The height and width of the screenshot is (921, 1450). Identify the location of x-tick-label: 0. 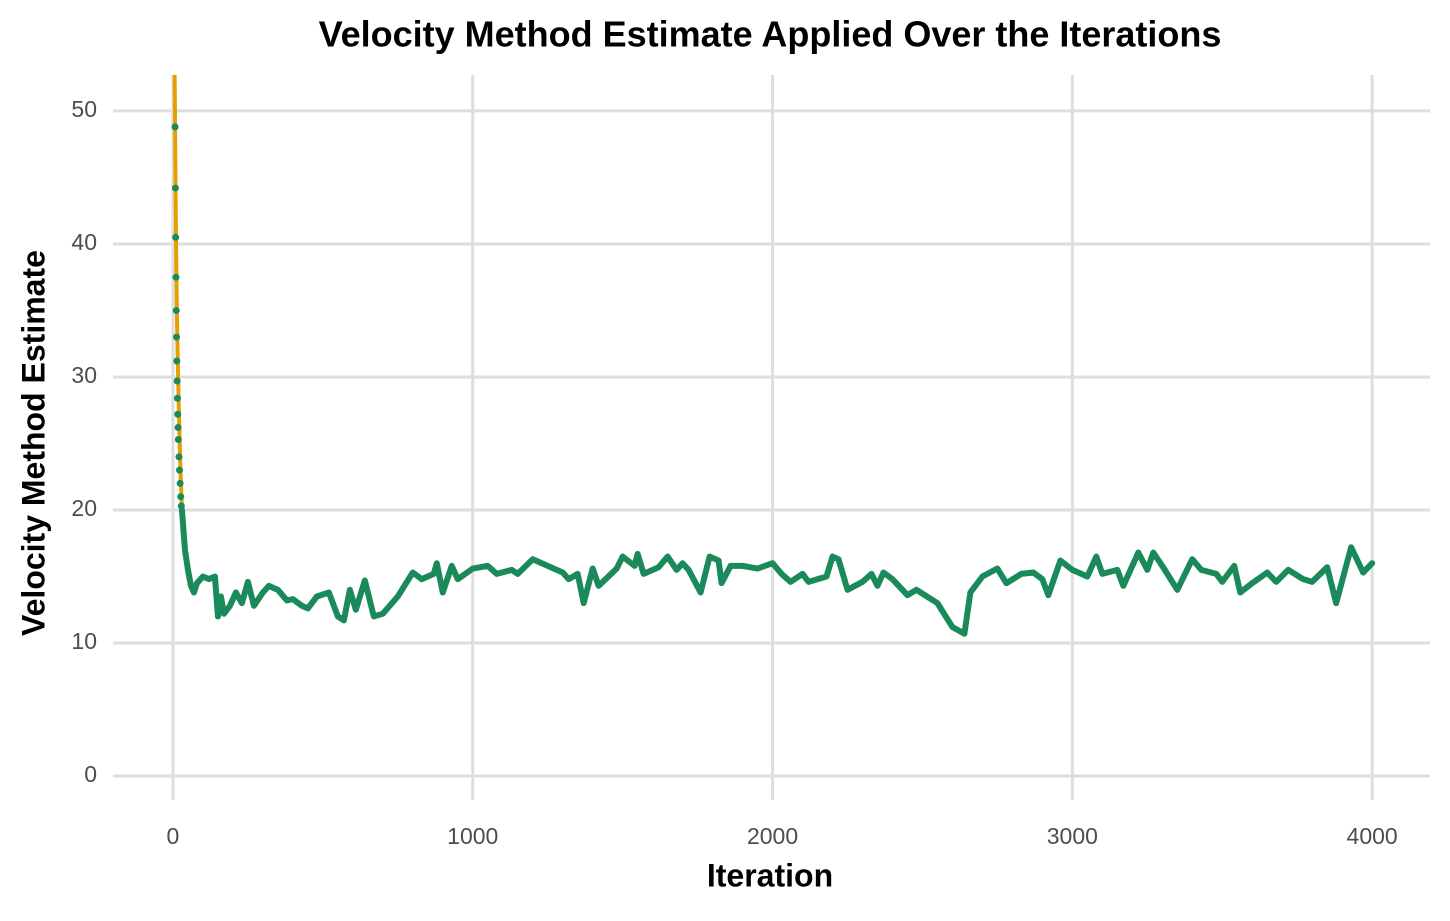
(173, 836).